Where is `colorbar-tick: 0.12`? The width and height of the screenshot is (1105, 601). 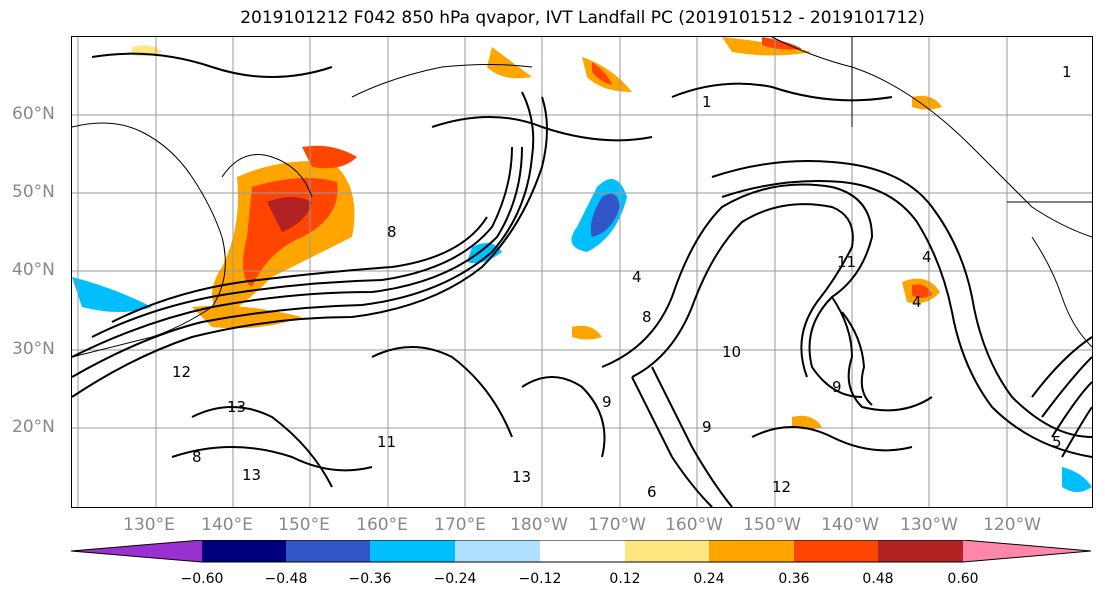
colorbar-tick: 0.12 is located at coordinates (625, 579).